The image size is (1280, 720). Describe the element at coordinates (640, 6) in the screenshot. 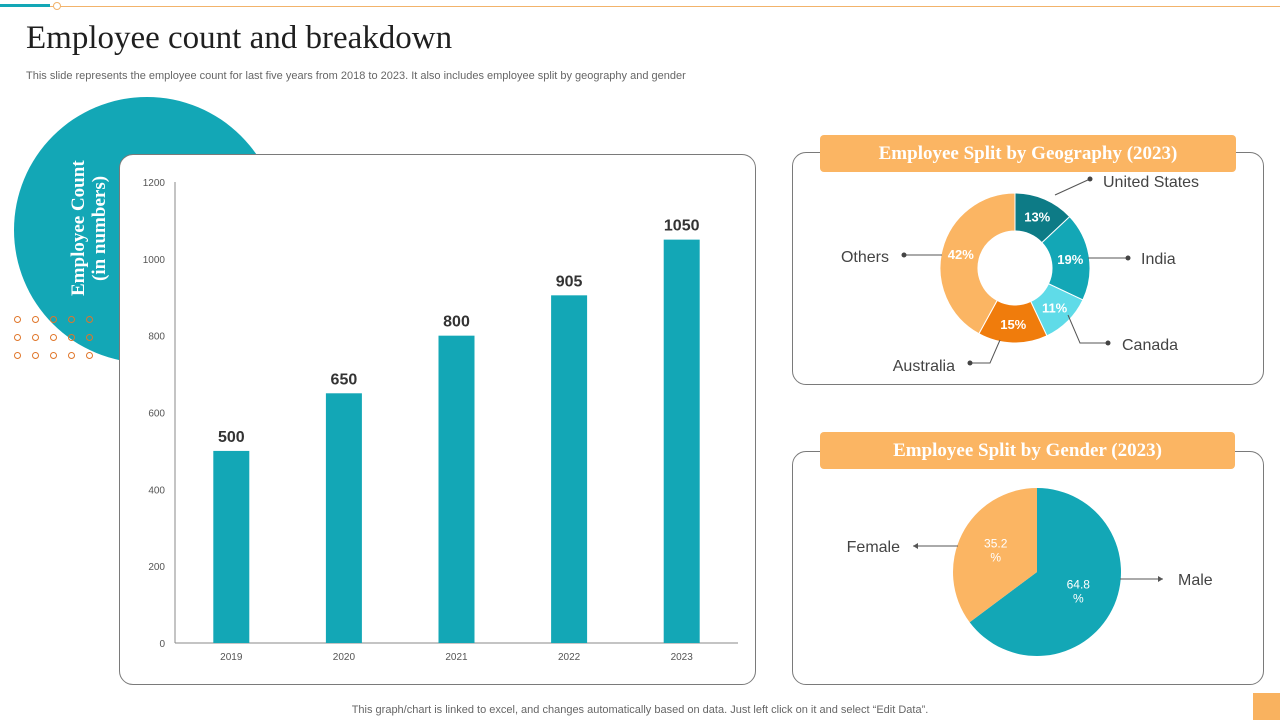

I see `top-rule` at that location.